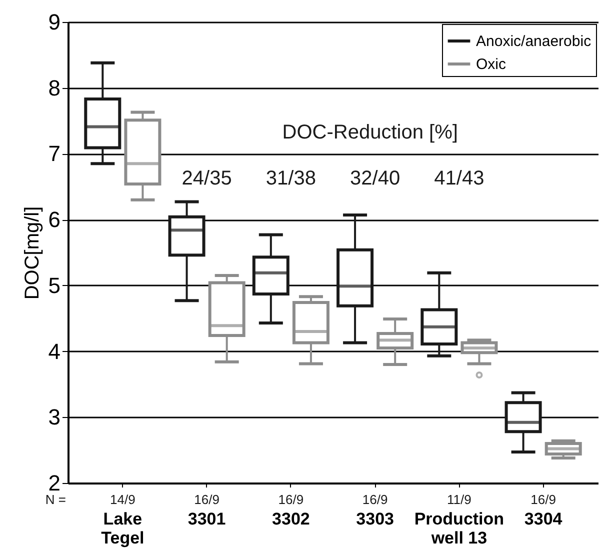 This screenshot has width=606, height=554. I want to click on y-tick-label: 8, so click(54, 87).